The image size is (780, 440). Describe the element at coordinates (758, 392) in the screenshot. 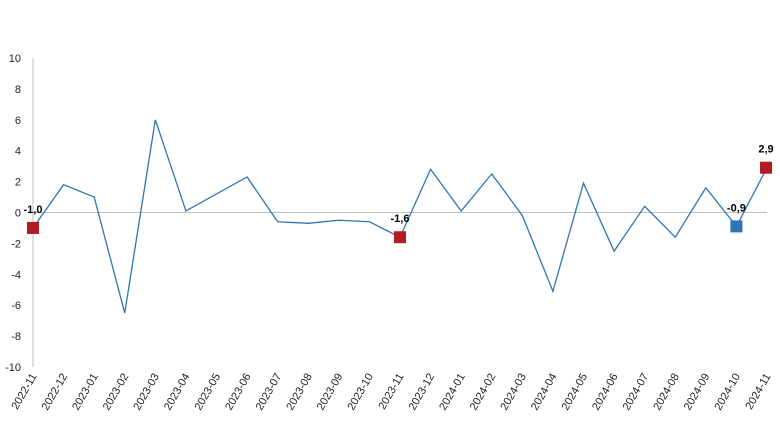

I see `x-tick-label: 2024-11` at that location.